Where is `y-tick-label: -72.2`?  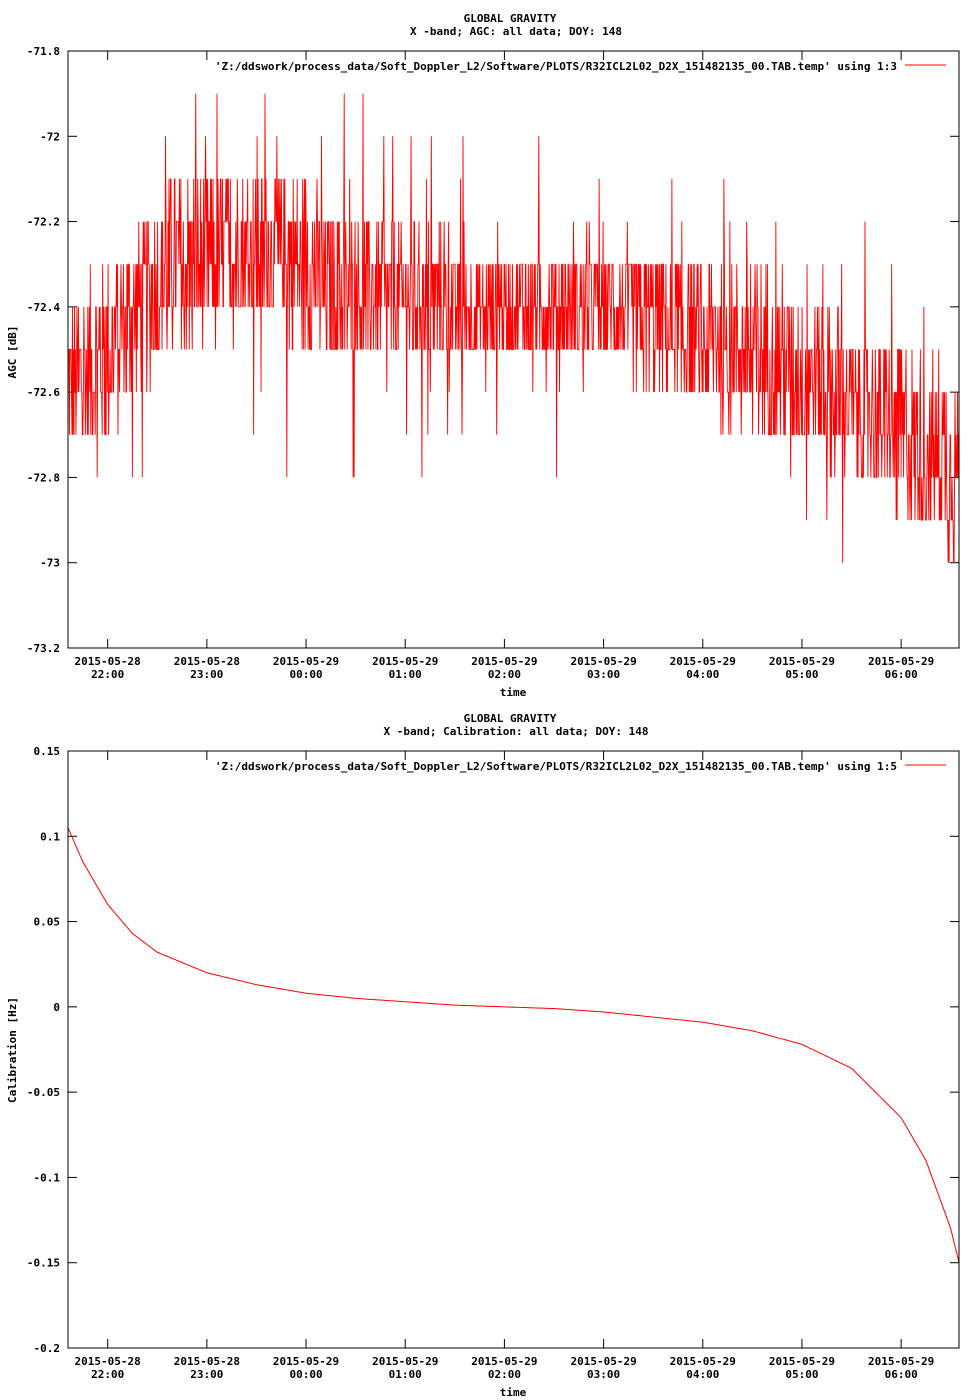 y-tick-label: -72.2 is located at coordinates (43, 222).